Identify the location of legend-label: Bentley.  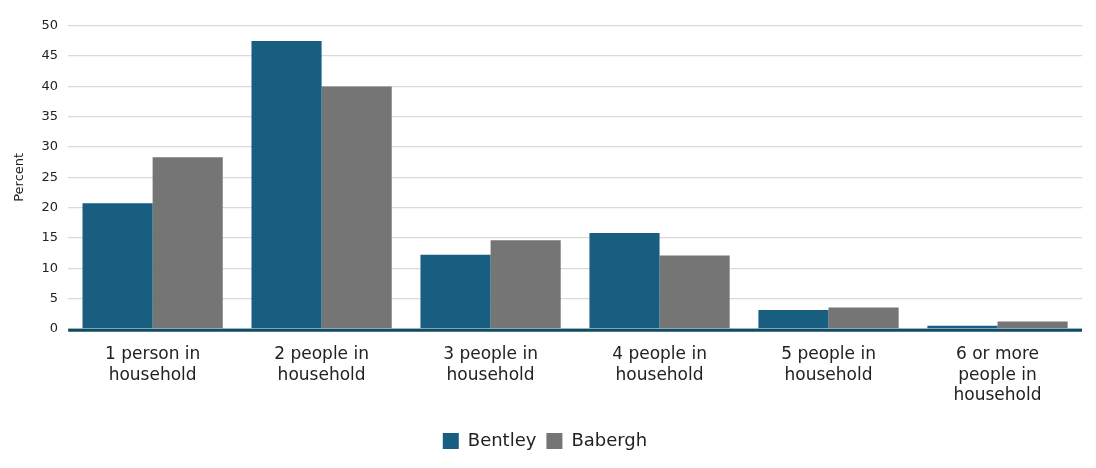
(502, 439).